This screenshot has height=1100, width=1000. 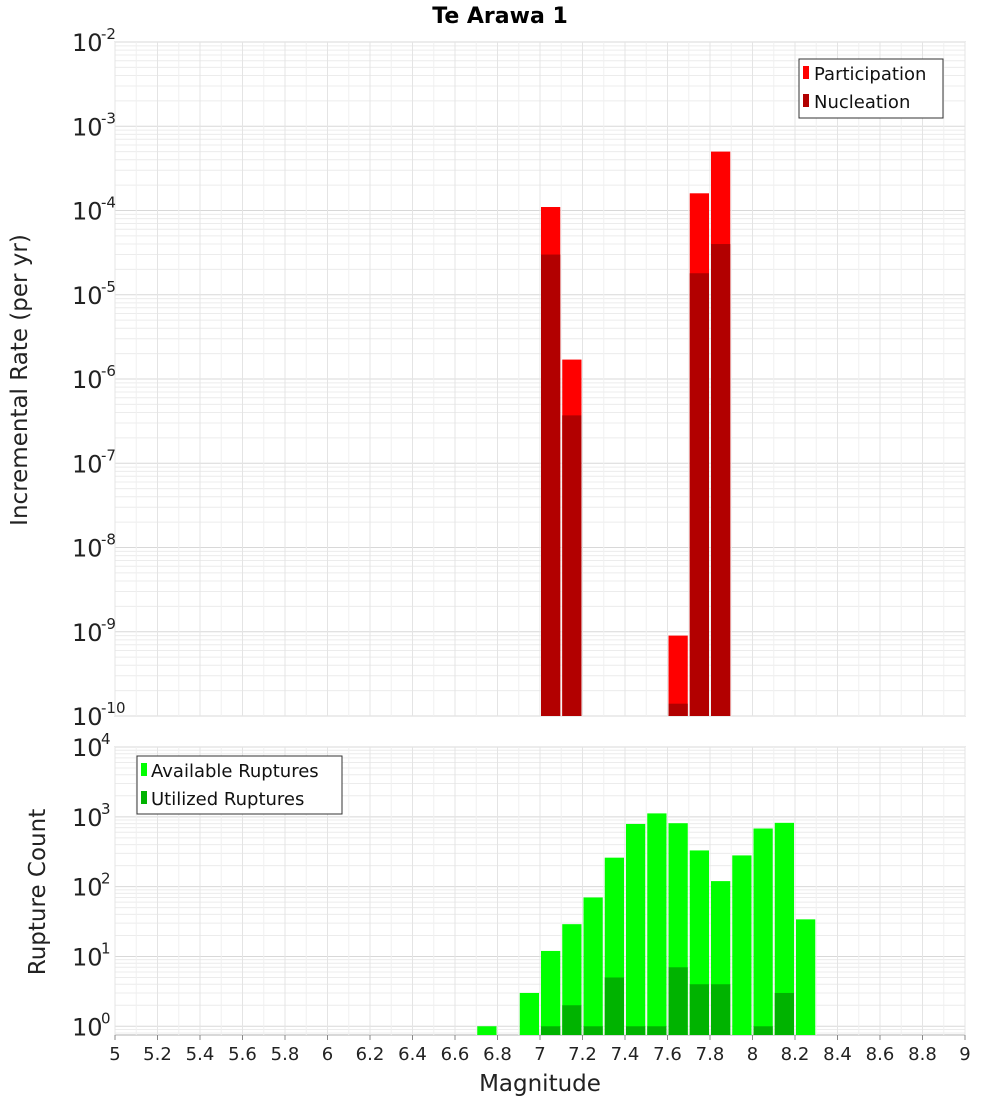 I want to click on legend-label-utilized-ruptures: Utilized Ruptures, so click(x=227, y=799).